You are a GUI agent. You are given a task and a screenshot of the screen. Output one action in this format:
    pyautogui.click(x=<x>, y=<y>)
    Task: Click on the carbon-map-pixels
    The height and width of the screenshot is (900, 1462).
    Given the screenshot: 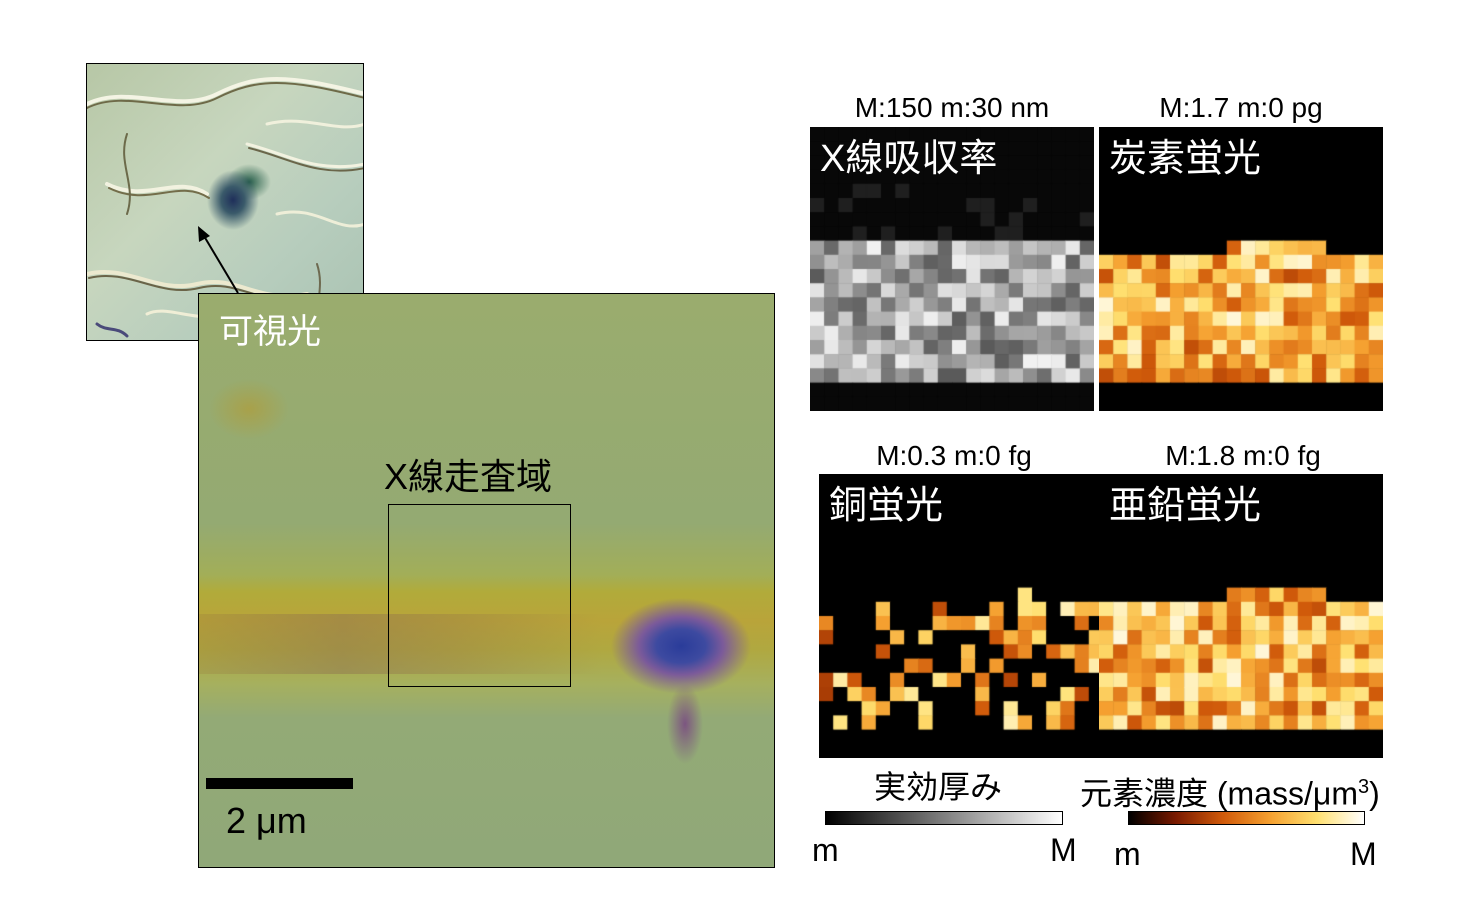 What is the action you would take?
    pyautogui.click(x=1241, y=269)
    